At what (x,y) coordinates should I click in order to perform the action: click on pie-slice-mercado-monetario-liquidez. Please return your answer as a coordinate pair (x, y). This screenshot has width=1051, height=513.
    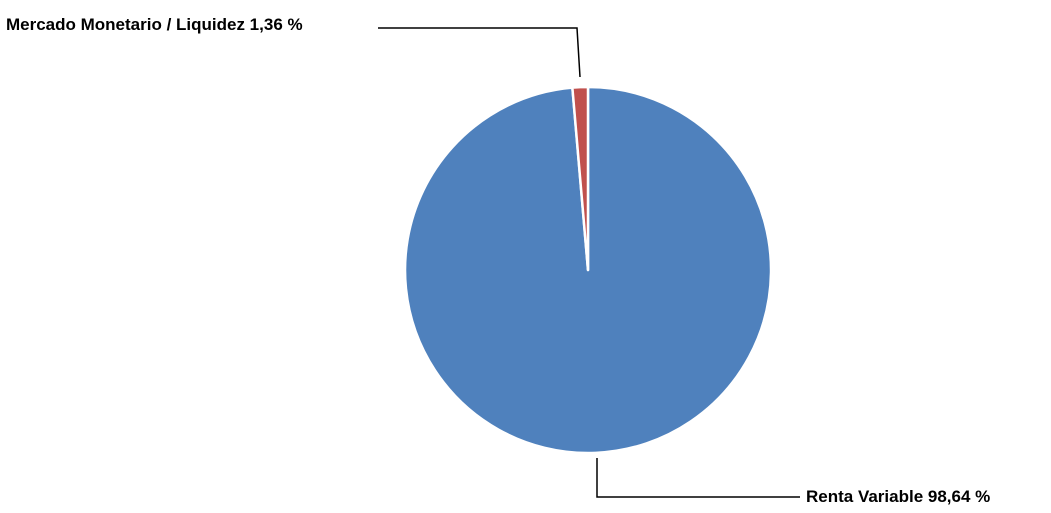
    Looking at the image, I should click on (580, 178).